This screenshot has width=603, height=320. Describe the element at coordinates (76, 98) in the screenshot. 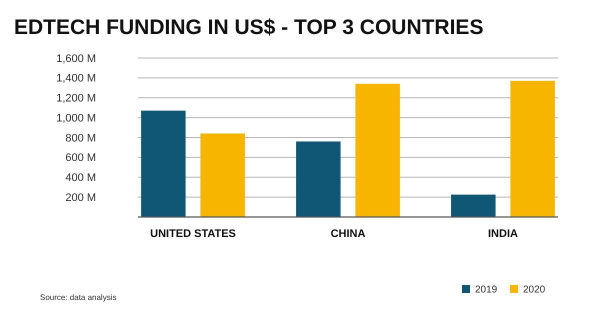

I see `y-tick-label: 1,200 M` at that location.